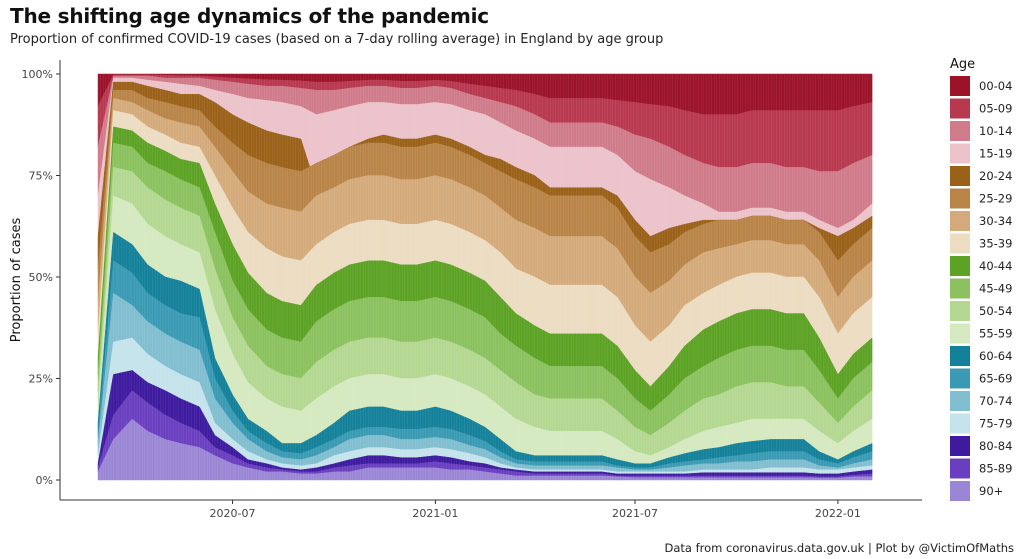 This screenshot has width=1024, height=559. What do you see at coordinates (635, 513) in the screenshot?
I see `x-tick-label: 2021-07` at bounding box center [635, 513].